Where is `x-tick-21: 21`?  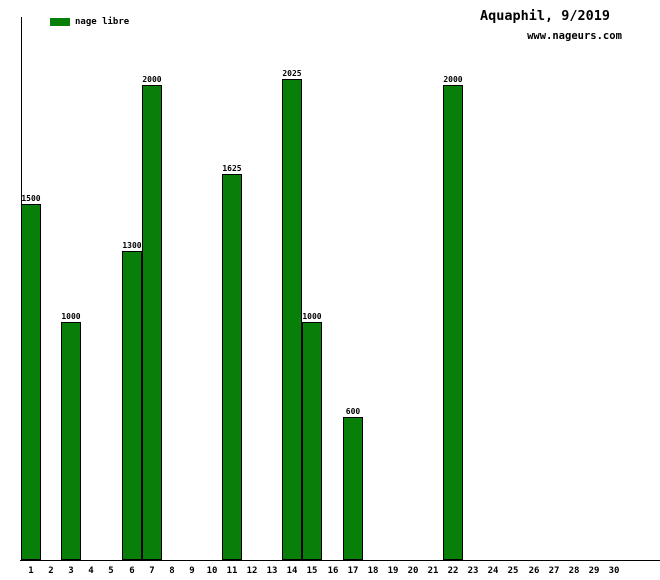 x-tick-21: 21 is located at coordinates (433, 571).